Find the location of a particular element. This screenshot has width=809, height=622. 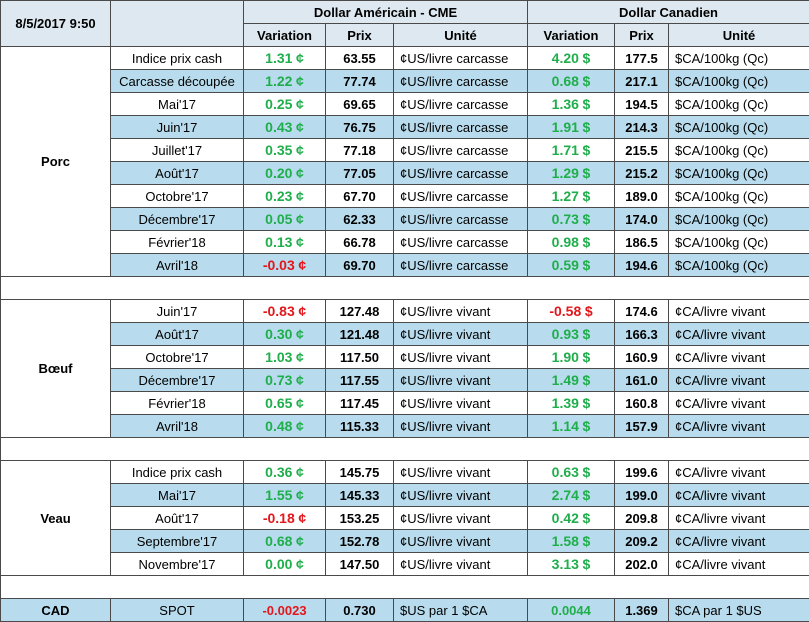

usd-group-title: Dollar Américain - CME is located at coordinates (385, 12).